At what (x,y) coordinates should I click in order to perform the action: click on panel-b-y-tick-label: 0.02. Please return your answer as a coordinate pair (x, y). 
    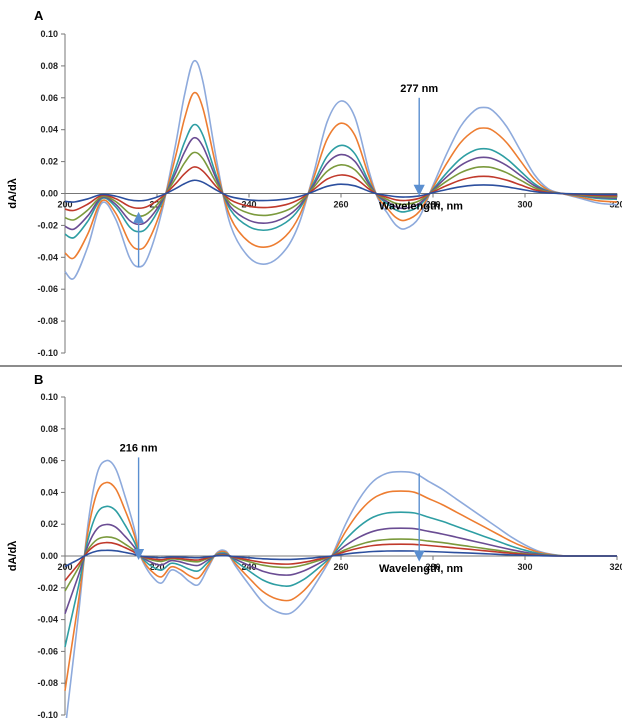
    Looking at the image, I should click on (49, 524).